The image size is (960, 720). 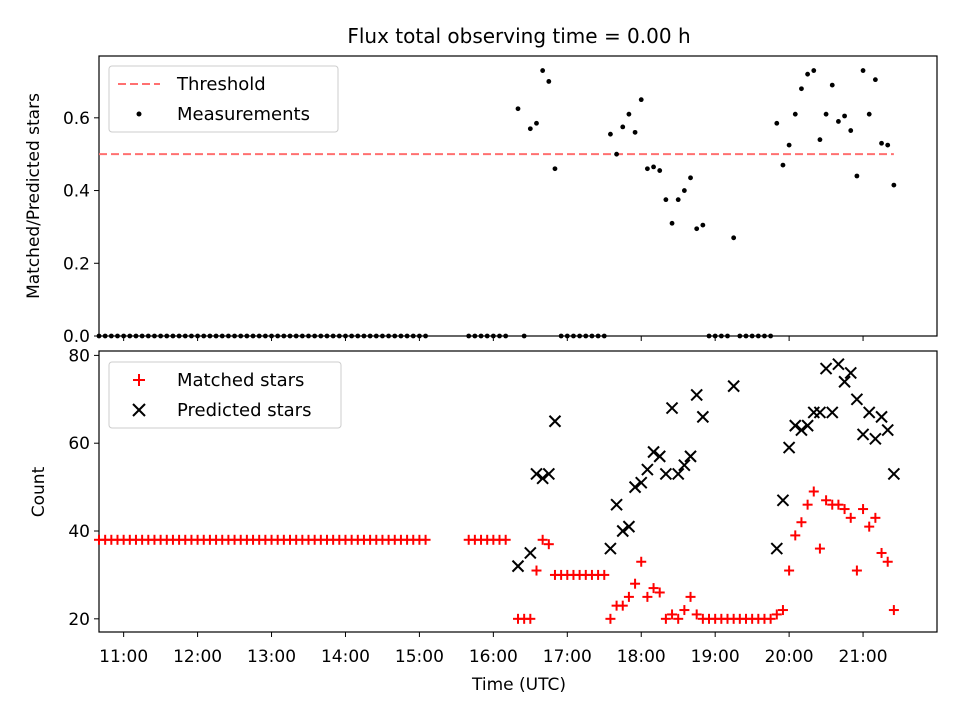 What do you see at coordinates (76, 119) in the screenshot?
I see `top-y-tick-label: 0.6` at bounding box center [76, 119].